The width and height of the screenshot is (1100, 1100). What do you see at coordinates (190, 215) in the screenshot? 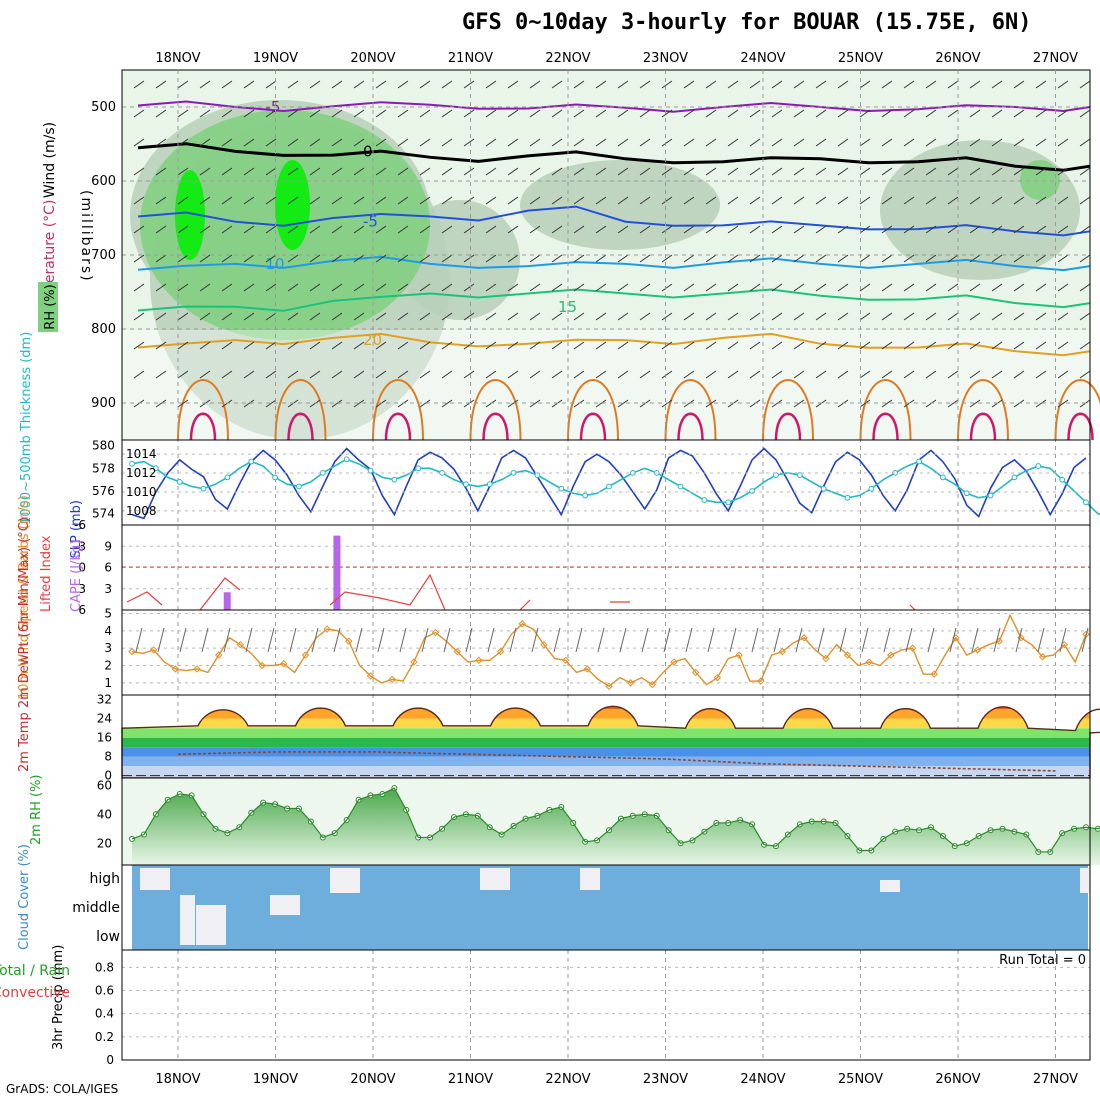
I see `rh-region` at bounding box center [190, 215].